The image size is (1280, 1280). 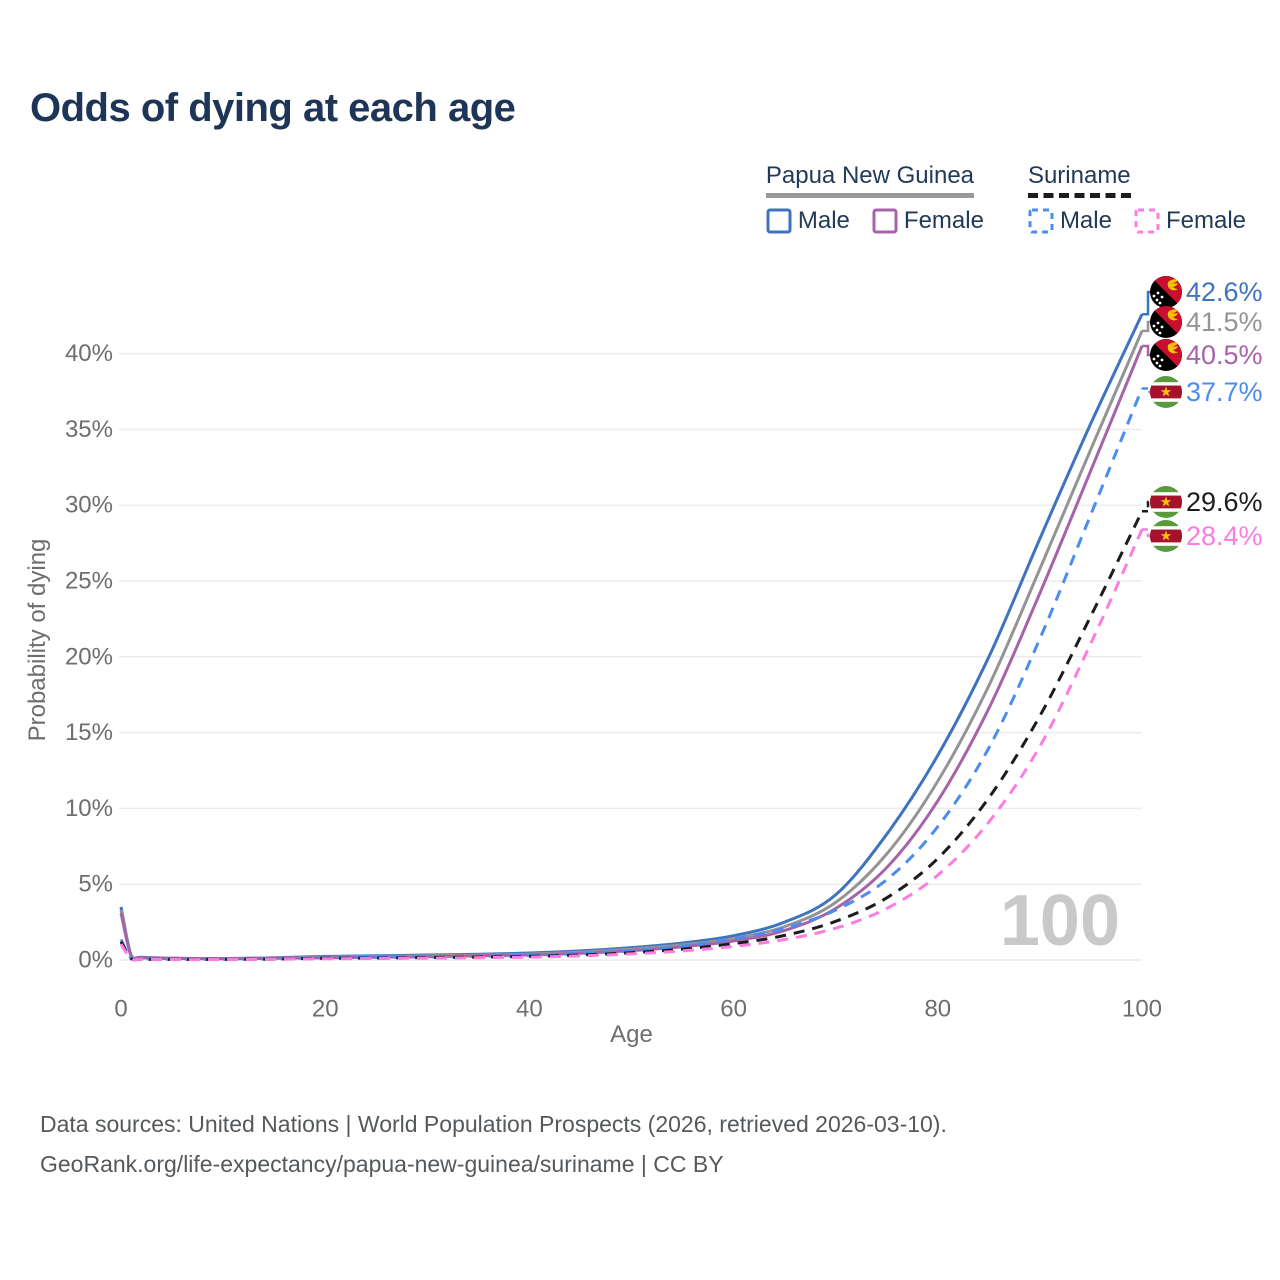 I want to click on legend-header-papua-new-guinea: Papua New Guinea, so click(x=870, y=180).